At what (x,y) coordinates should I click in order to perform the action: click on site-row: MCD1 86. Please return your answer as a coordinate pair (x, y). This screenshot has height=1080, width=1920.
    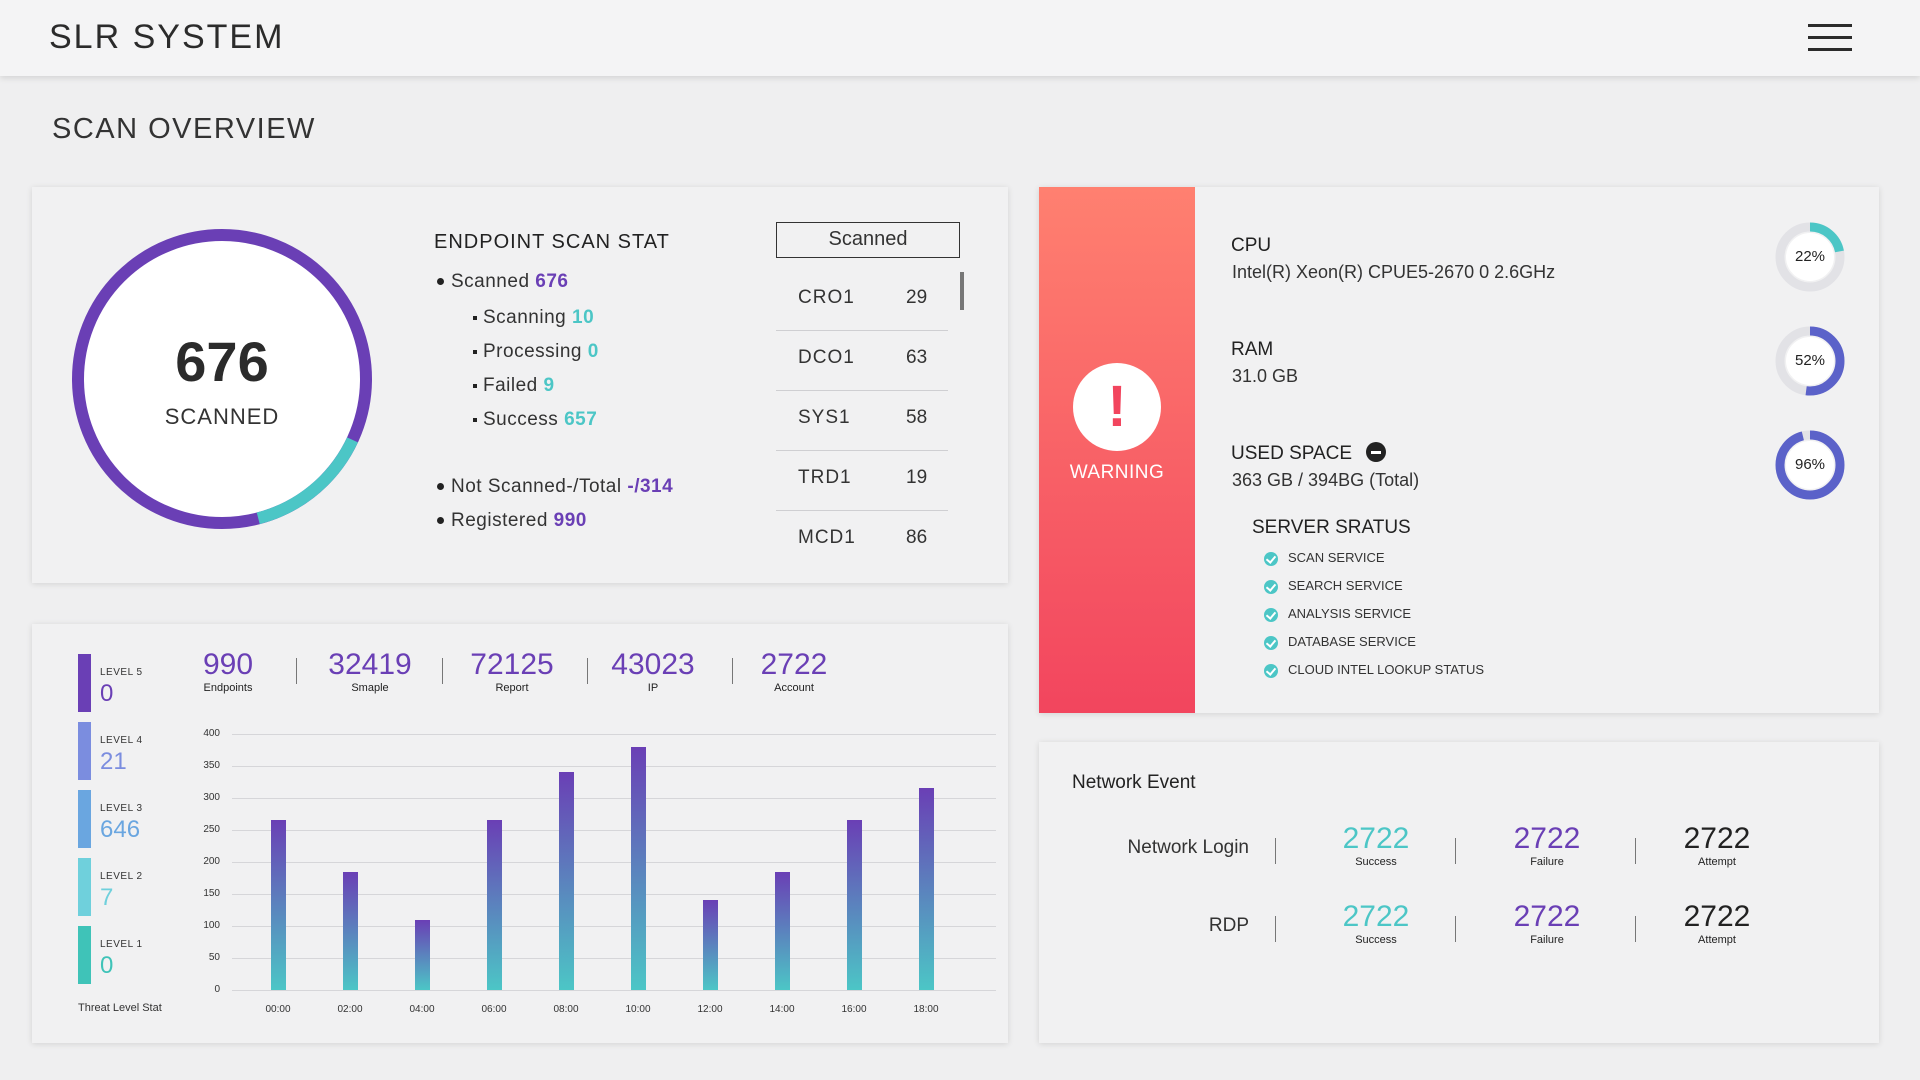
    Looking at the image, I should click on (862, 541).